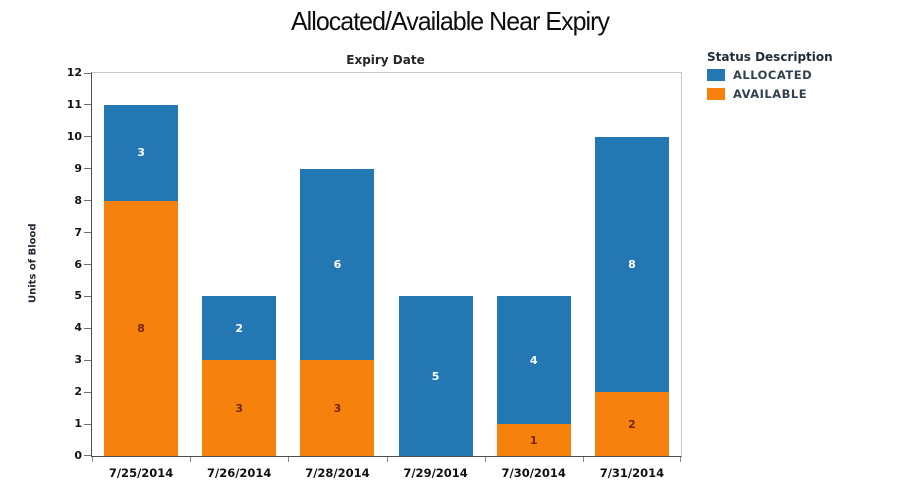  Describe the element at coordinates (78, 200) in the screenshot. I see `y-axis-tick-label: 8` at that location.